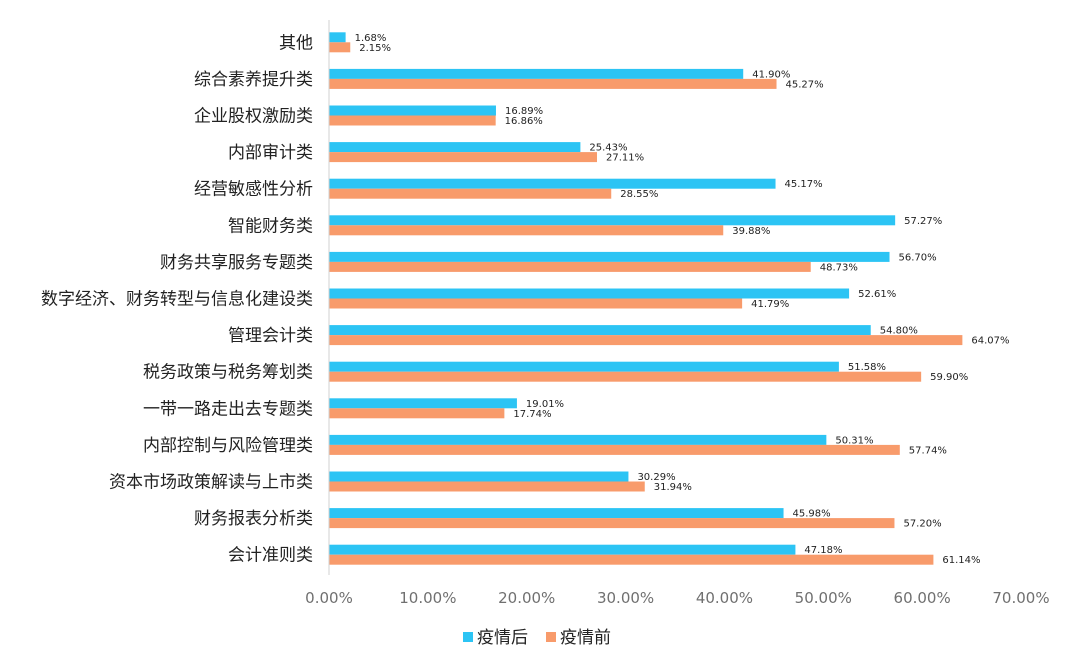 This screenshot has width=1072, height=665. What do you see at coordinates (502, 638) in the screenshot?
I see `legend-label-after: 疫情后` at bounding box center [502, 638].